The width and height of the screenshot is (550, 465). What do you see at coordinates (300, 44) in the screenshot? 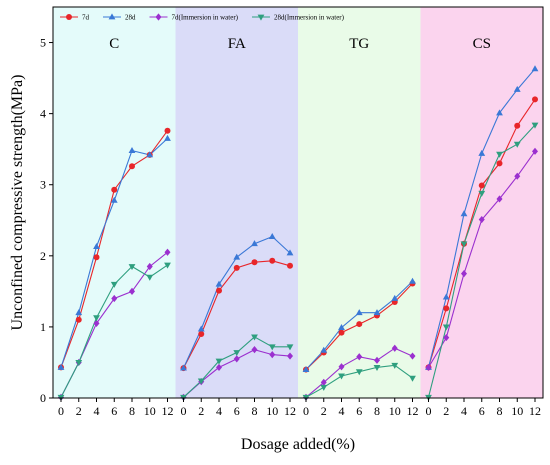
I see `panel-labels: C FA TG CS` at bounding box center [300, 44].